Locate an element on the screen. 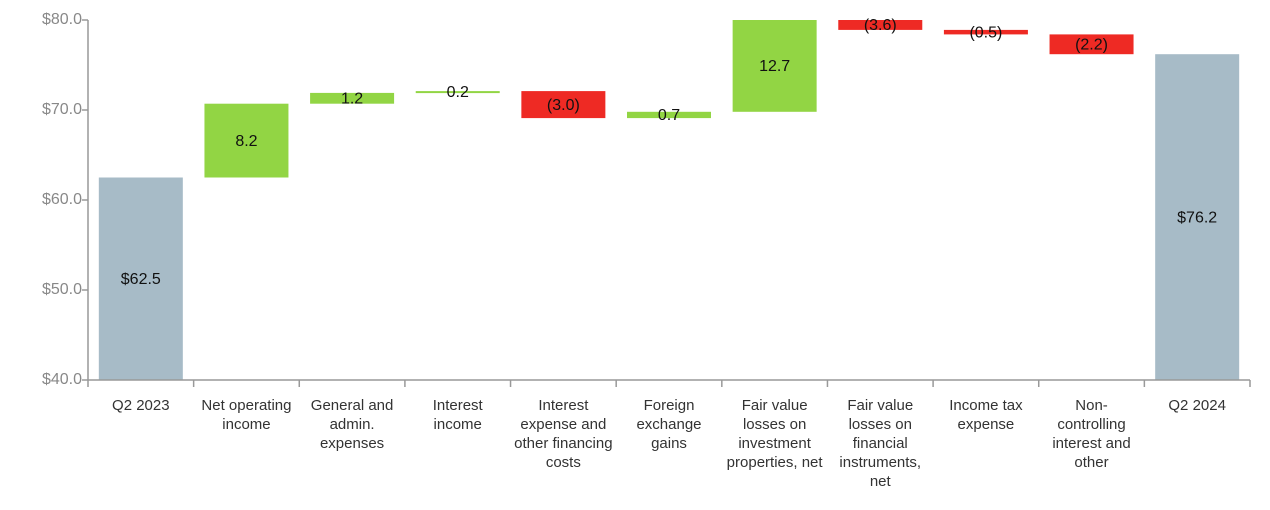  x-tick-label: Q2 2024 is located at coordinates (1197, 405).